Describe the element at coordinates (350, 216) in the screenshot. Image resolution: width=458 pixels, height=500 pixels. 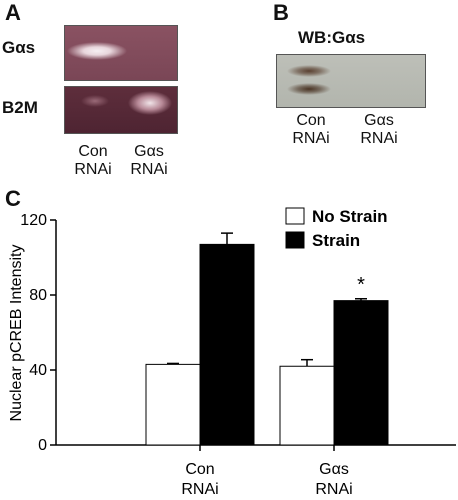
I see `legend-label: No Strain` at that location.